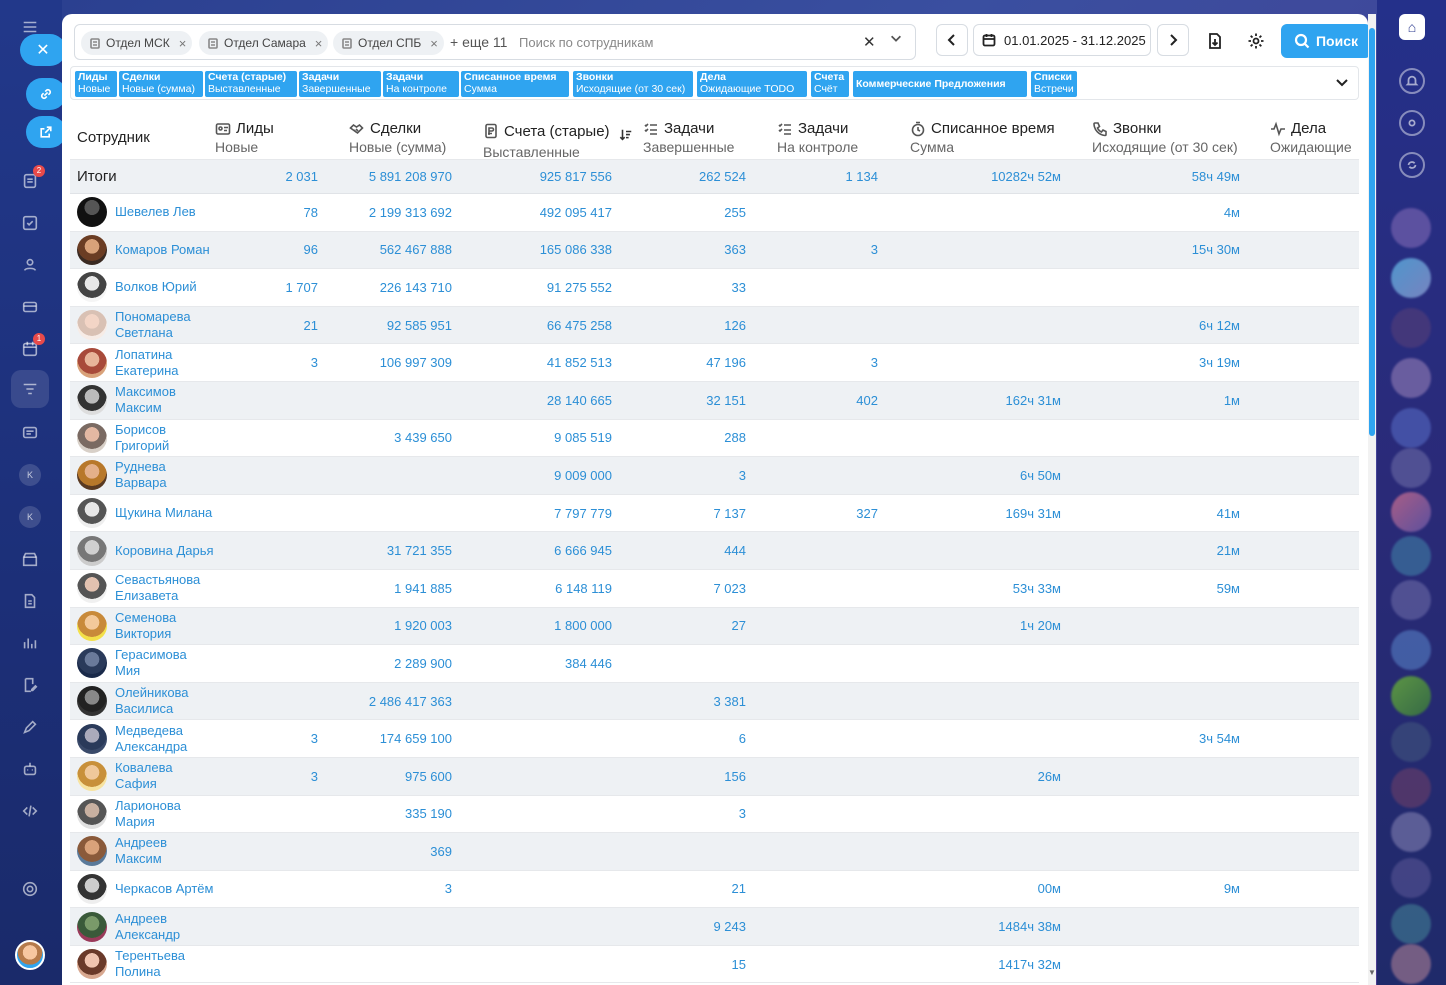 Image resolution: width=1446 pixels, height=985 pixels. I want to click on table-cell: 369, so click(441, 851).